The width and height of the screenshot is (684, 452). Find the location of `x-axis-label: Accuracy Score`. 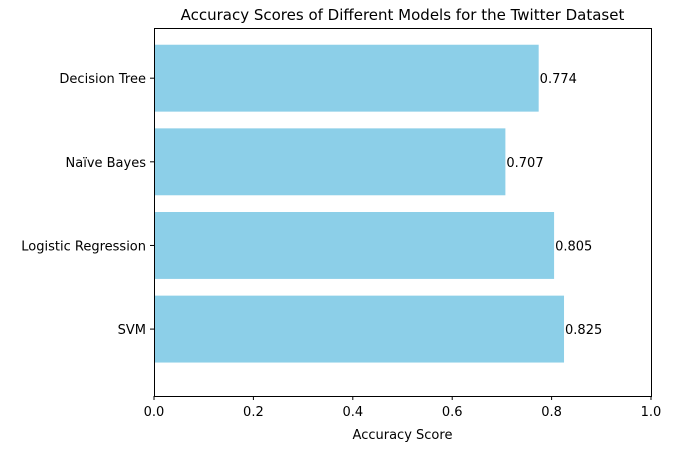

x-axis-label: Accuracy Score is located at coordinates (403, 435).